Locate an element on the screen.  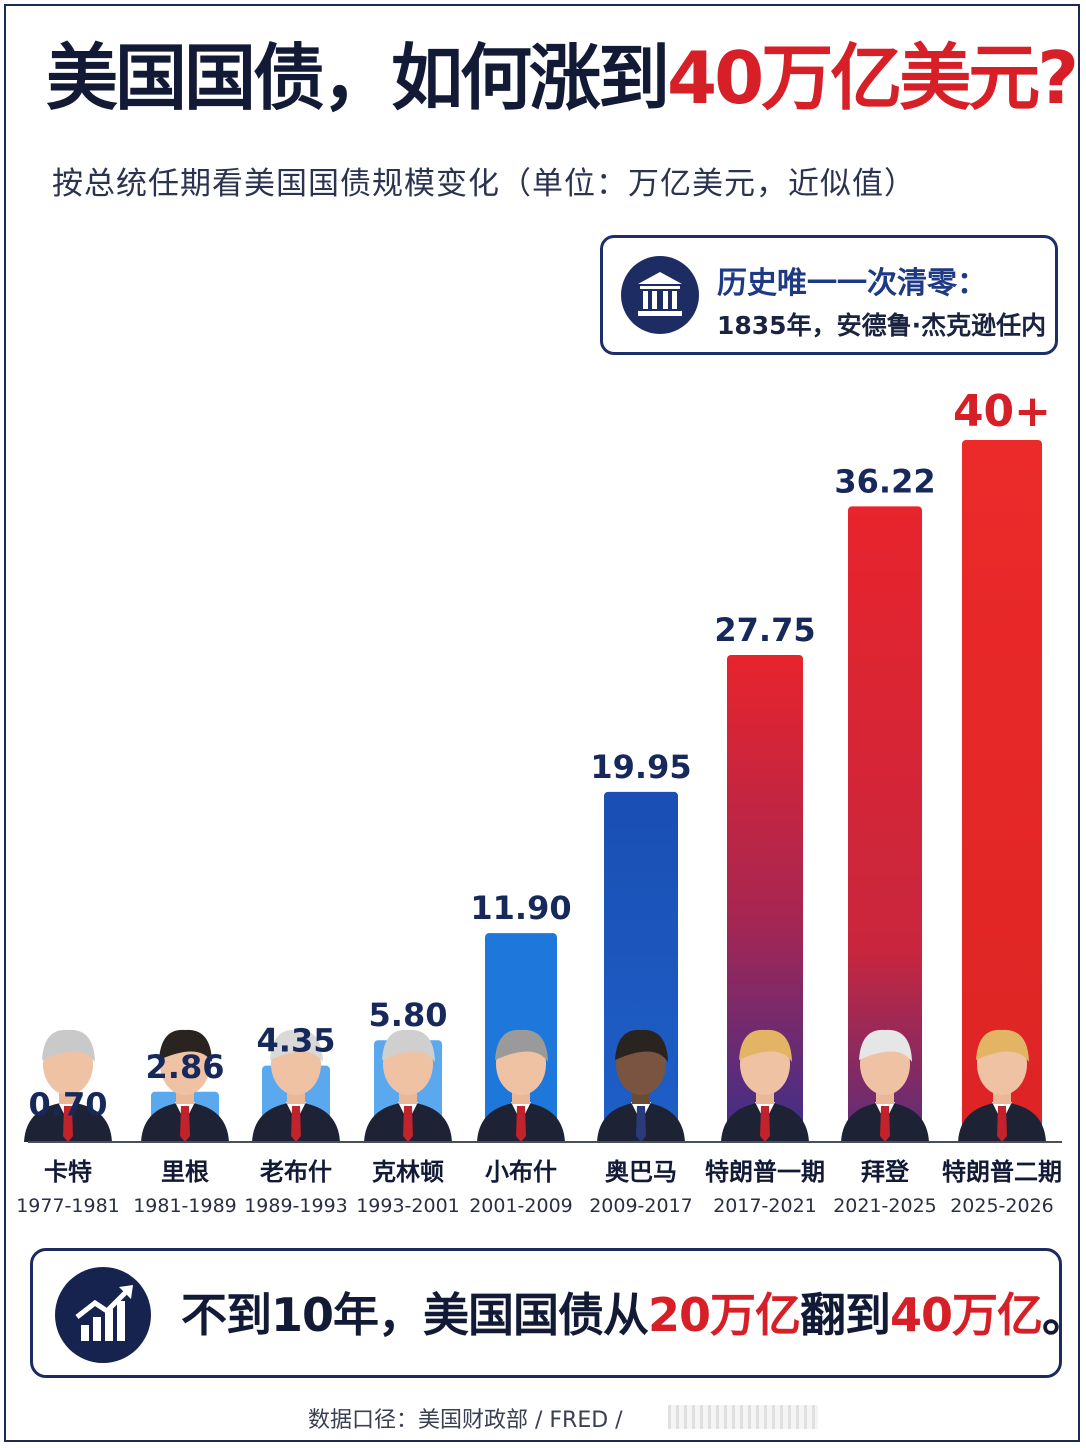
history-callout: 历史唯一一次清零： 1835年，安德鲁·杰克逊任内 is located at coordinates (829, 295).